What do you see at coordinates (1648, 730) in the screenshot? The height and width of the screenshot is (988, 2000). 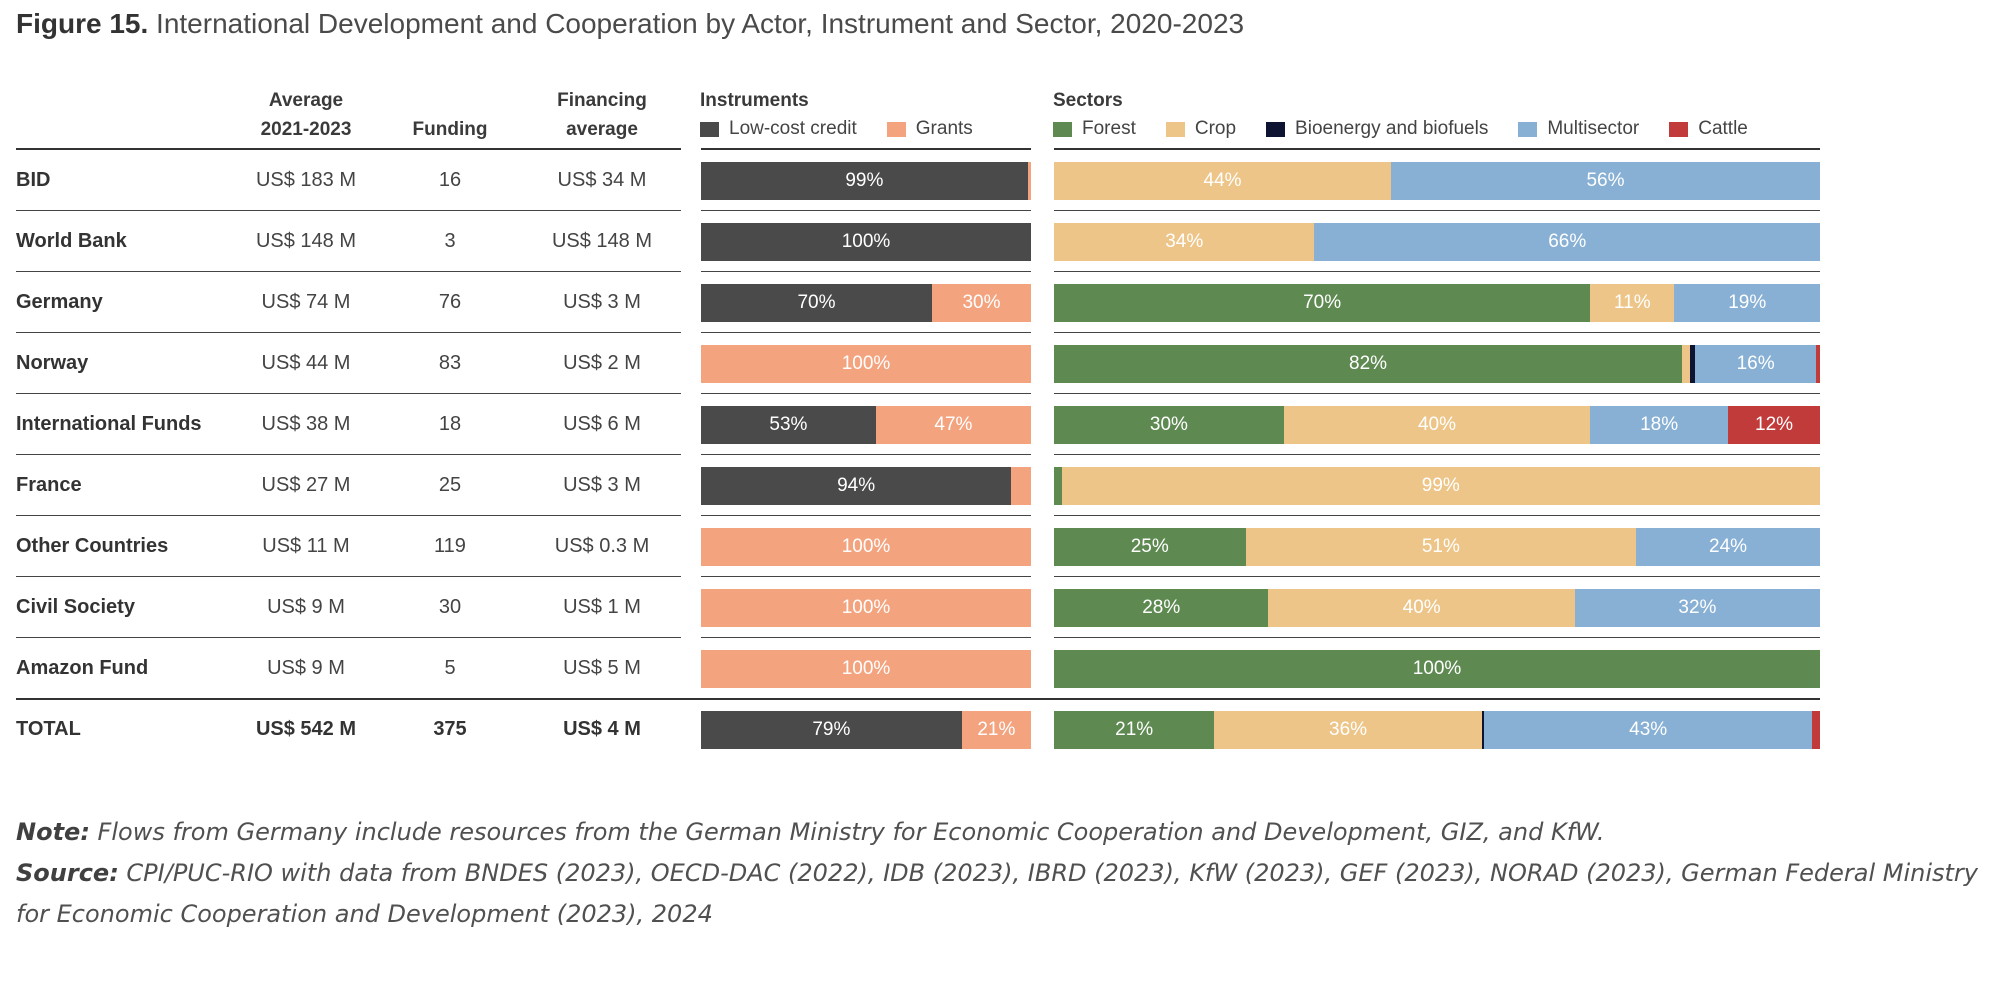 I see `sector-bar-total-segment-multisector: 43%` at bounding box center [1648, 730].